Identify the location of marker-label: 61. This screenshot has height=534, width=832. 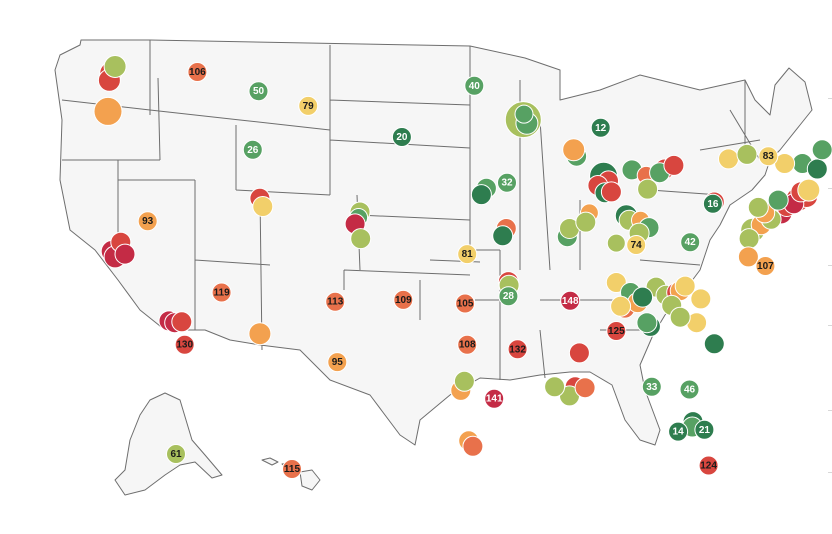
(176, 454).